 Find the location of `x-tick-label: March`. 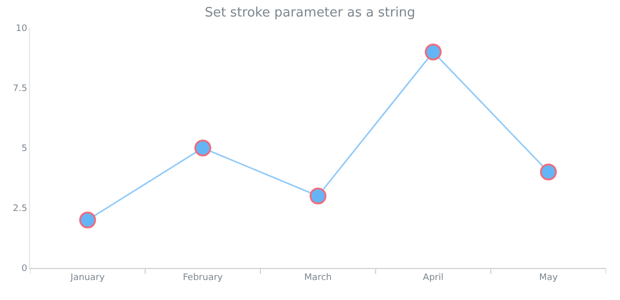

x-tick-label: March is located at coordinates (318, 277).